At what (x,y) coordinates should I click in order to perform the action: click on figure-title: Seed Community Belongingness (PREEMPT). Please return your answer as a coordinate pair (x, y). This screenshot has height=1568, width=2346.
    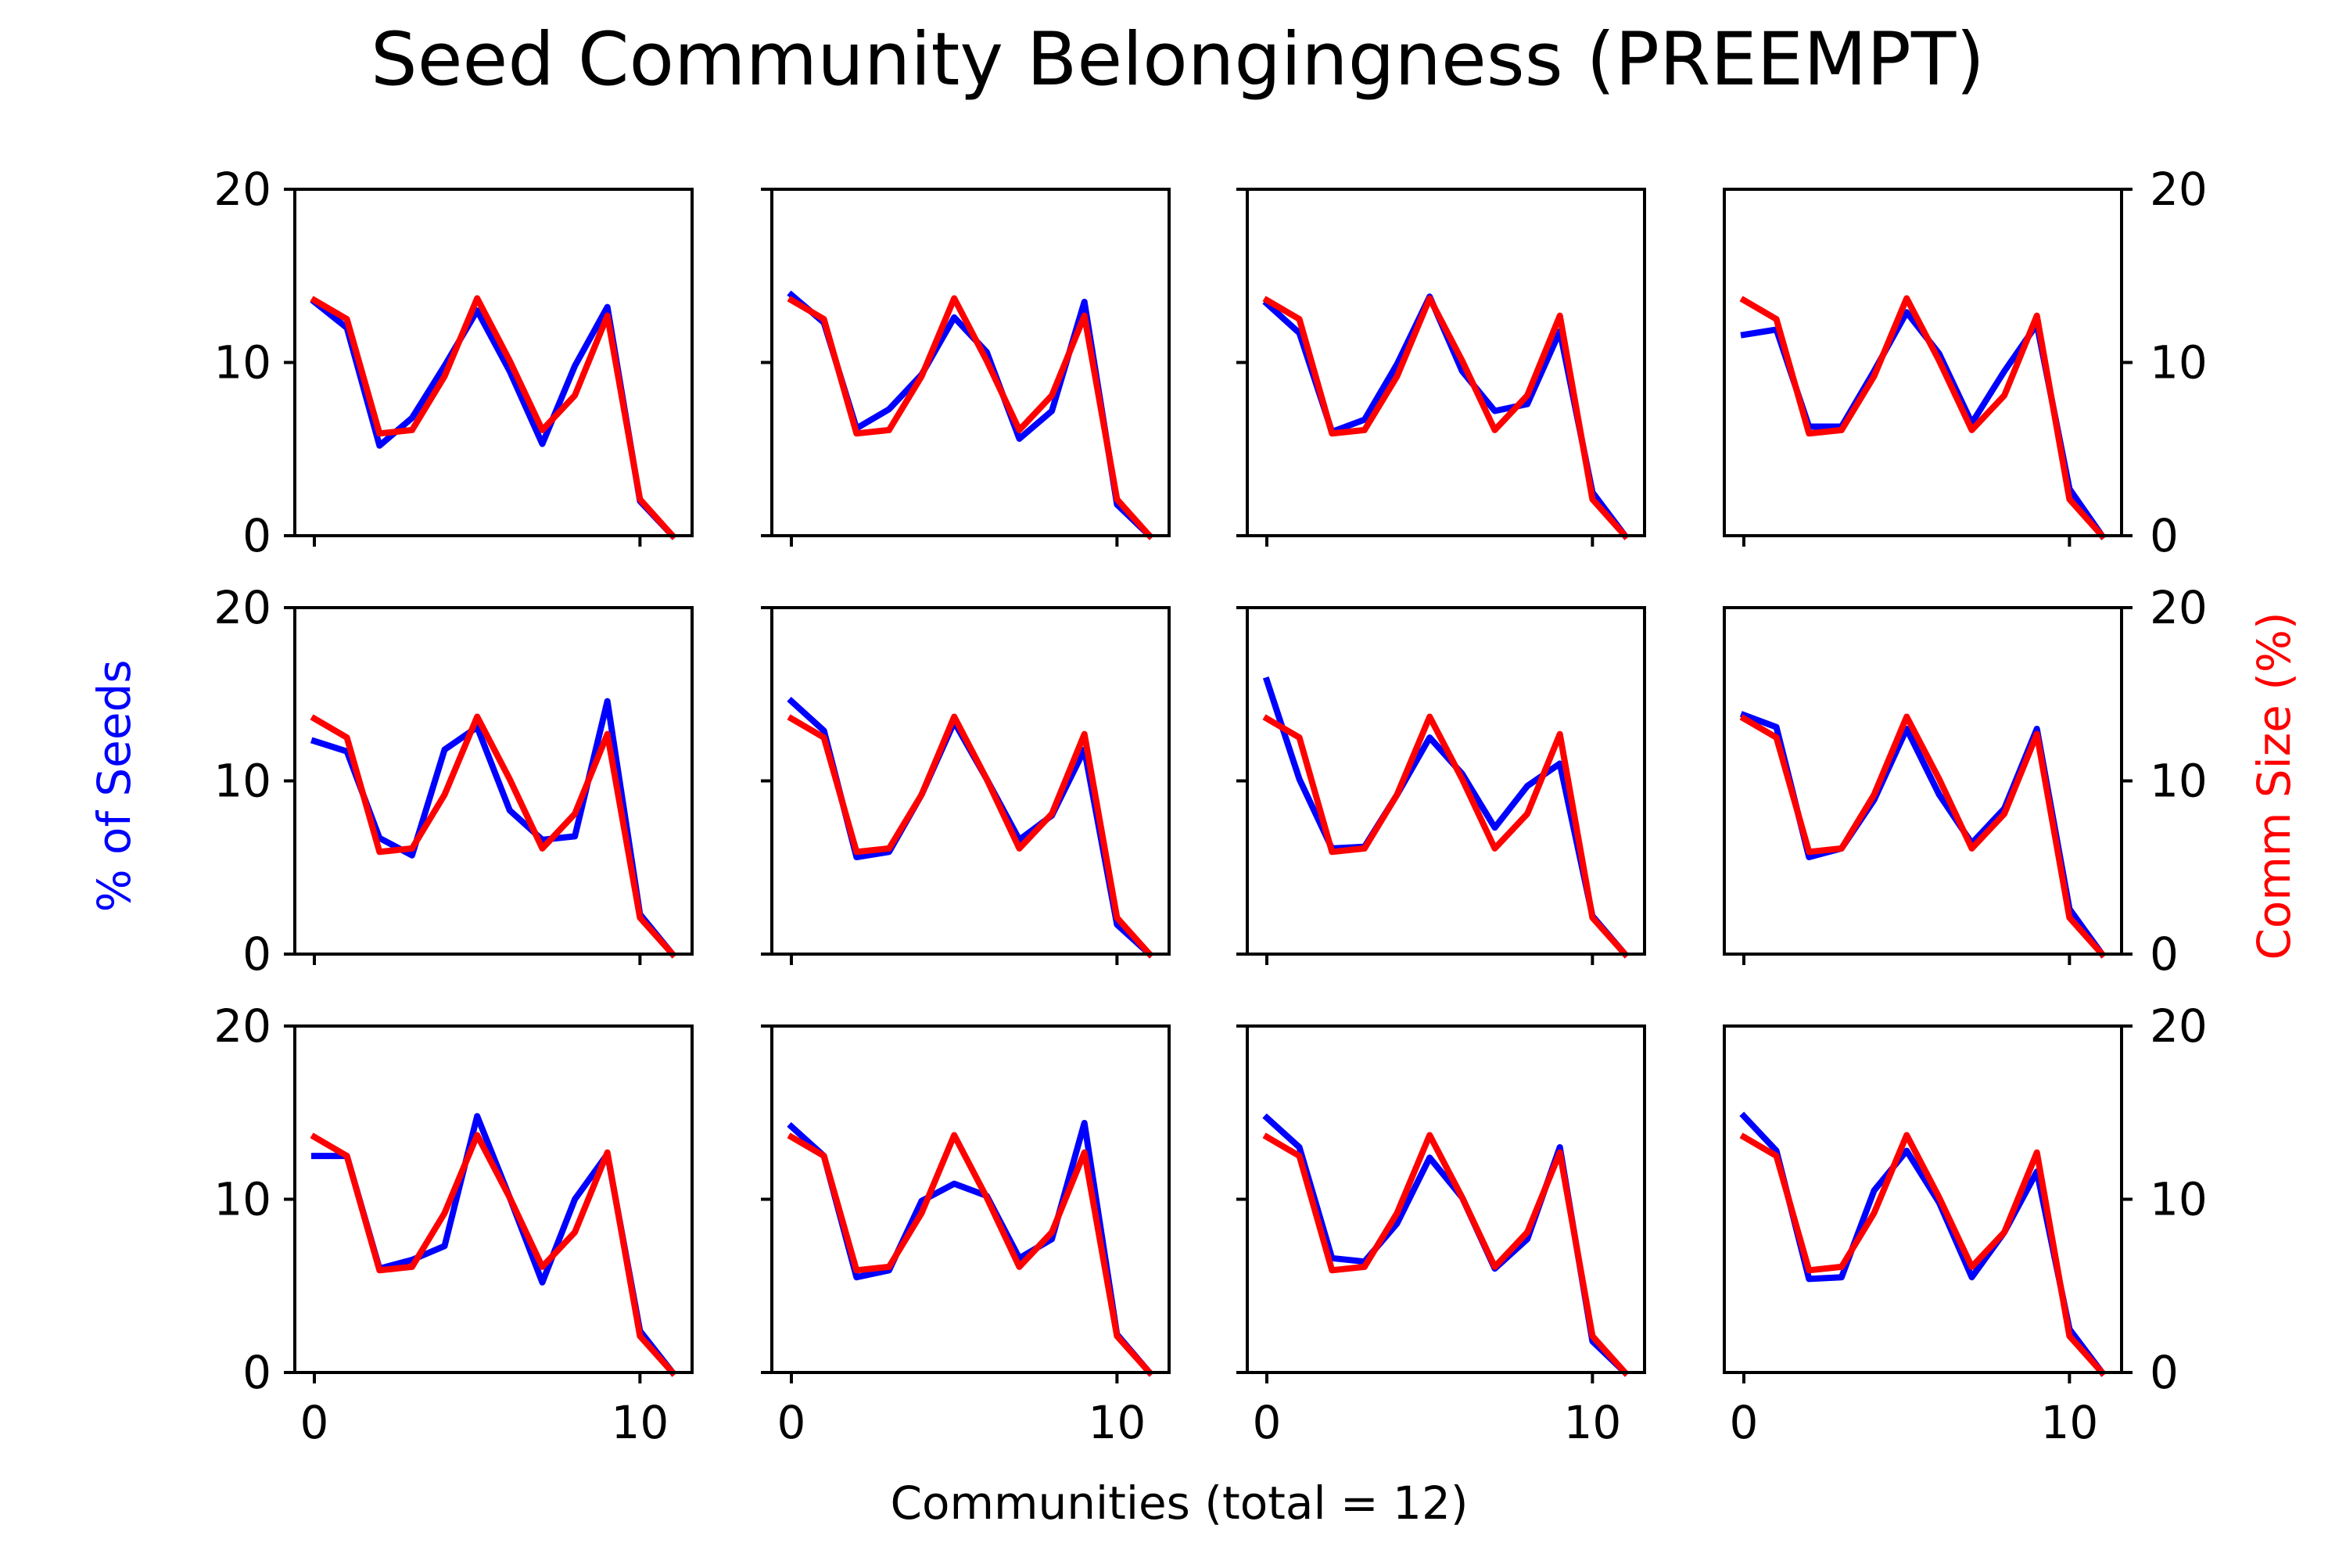
    Looking at the image, I should click on (1178, 59).